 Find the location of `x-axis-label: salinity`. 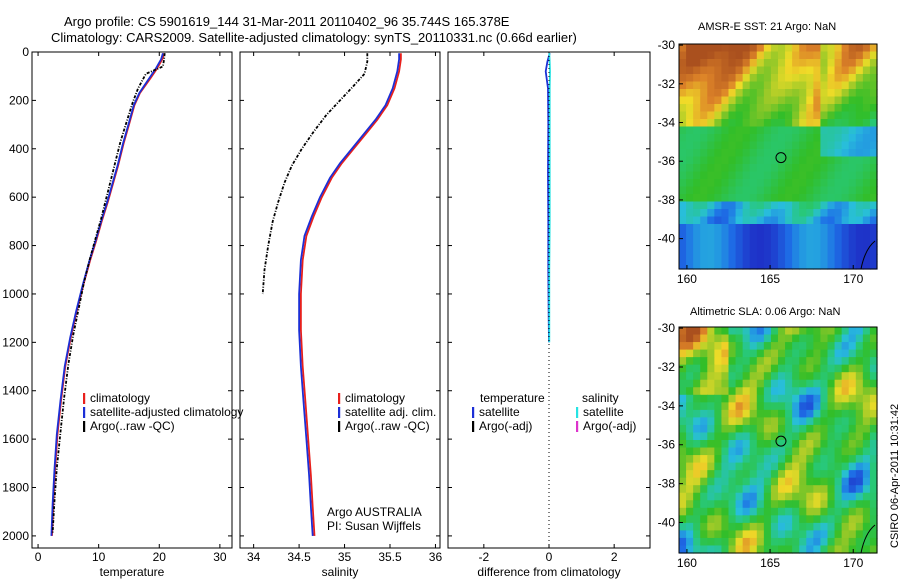

x-axis-label: salinity is located at coordinates (340, 572).